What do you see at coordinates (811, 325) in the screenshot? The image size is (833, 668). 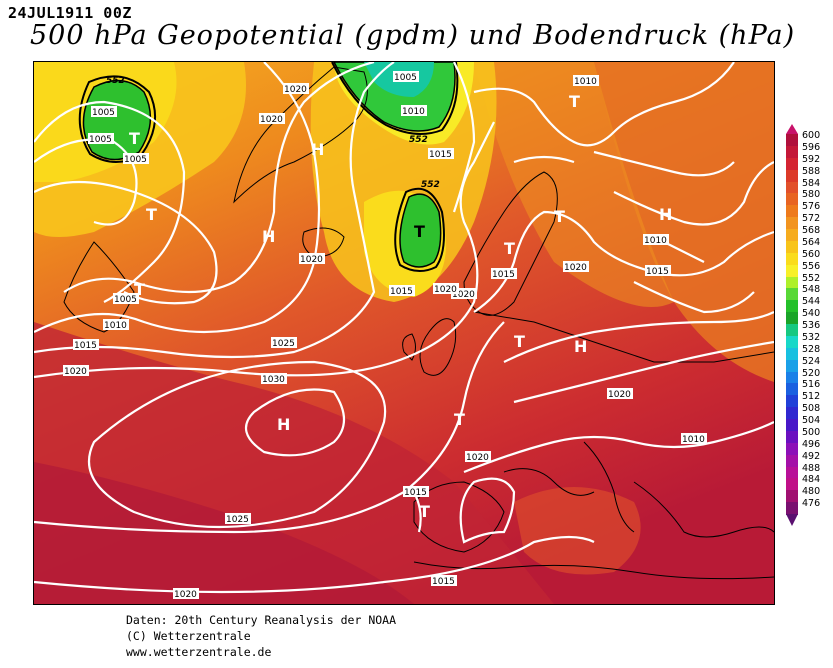 I see `colorbar-label: 536` at bounding box center [811, 325].